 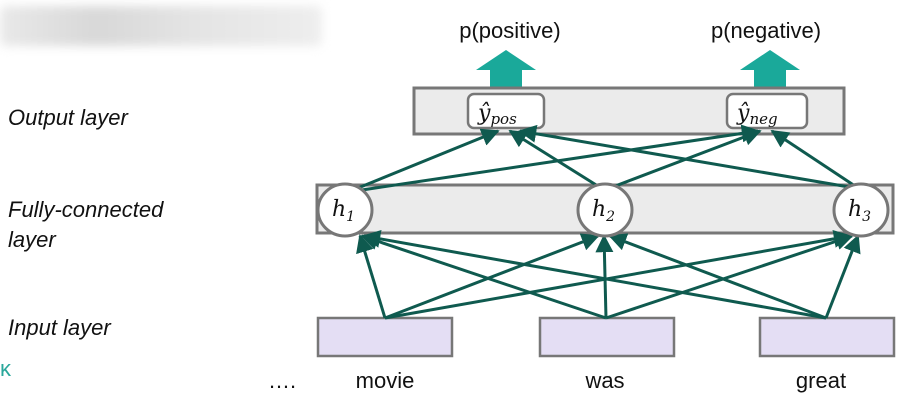 I want to click on hidden-label-h3: h3, so click(x=859, y=211).